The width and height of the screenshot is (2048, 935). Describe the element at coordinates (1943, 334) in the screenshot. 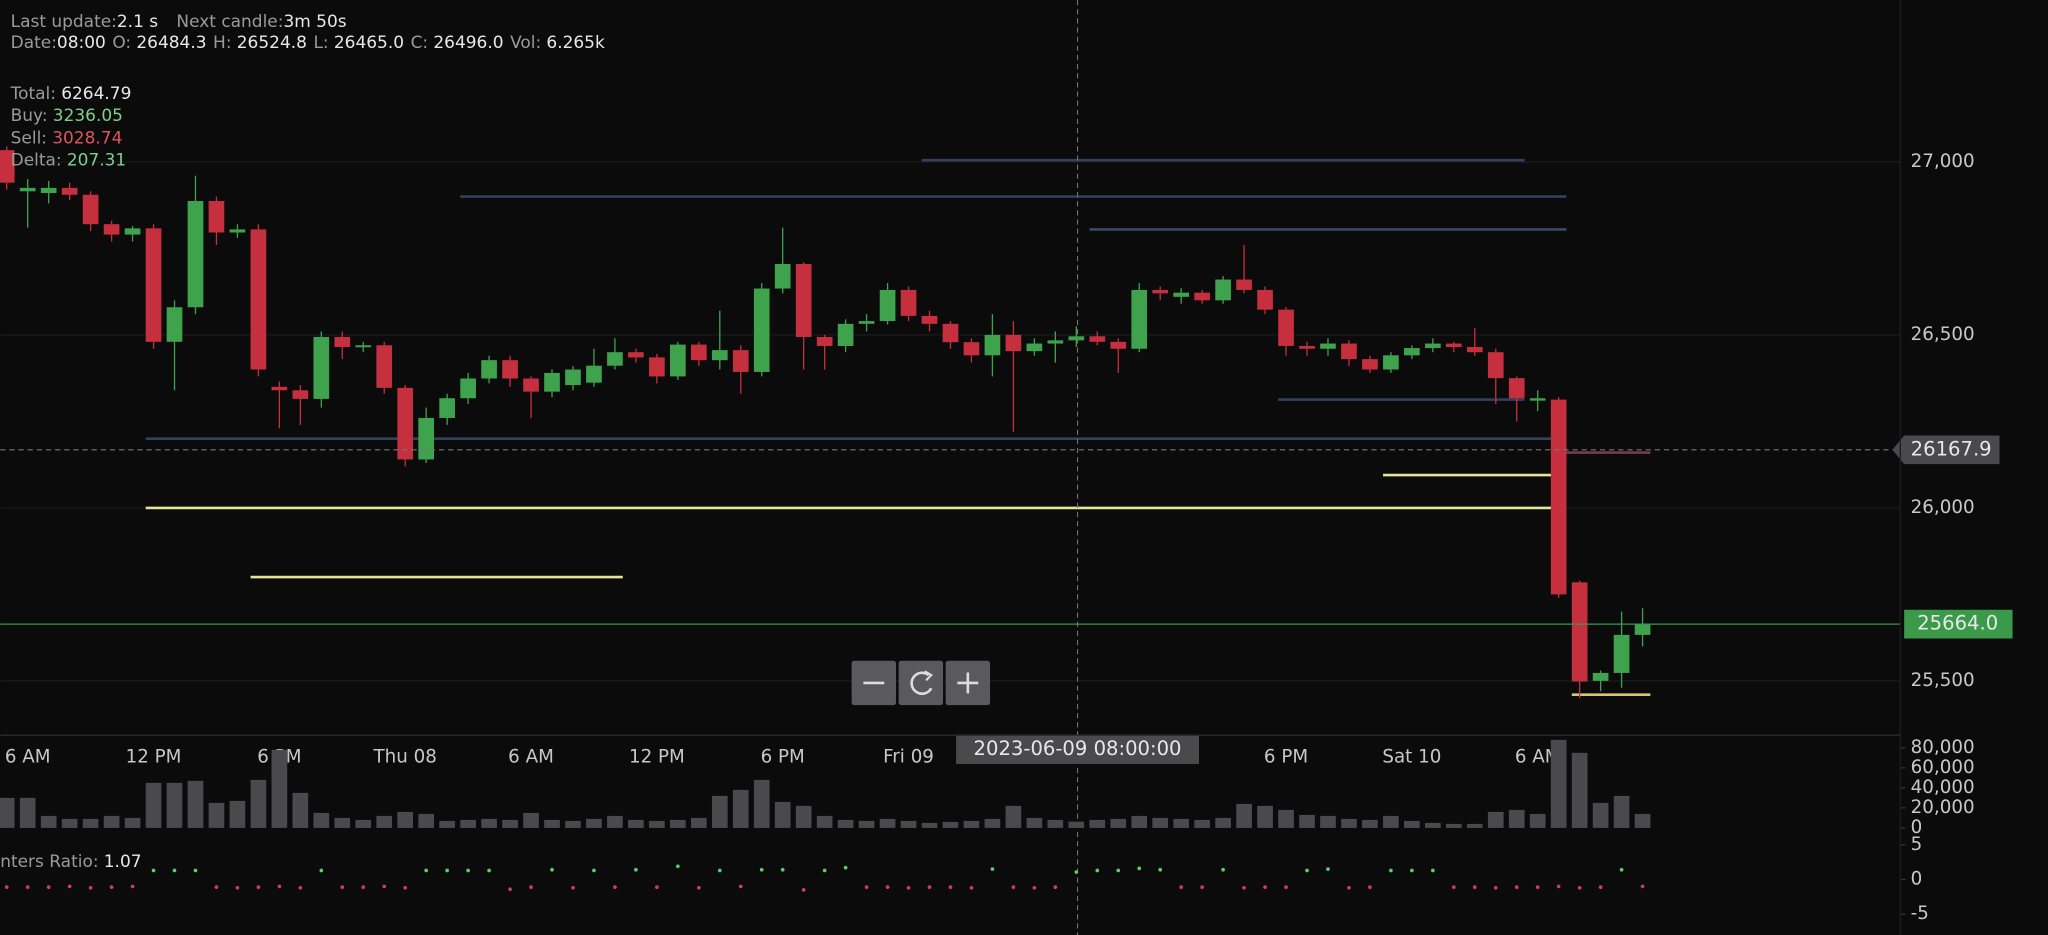

I see `y-tick-label: 26,500` at that location.